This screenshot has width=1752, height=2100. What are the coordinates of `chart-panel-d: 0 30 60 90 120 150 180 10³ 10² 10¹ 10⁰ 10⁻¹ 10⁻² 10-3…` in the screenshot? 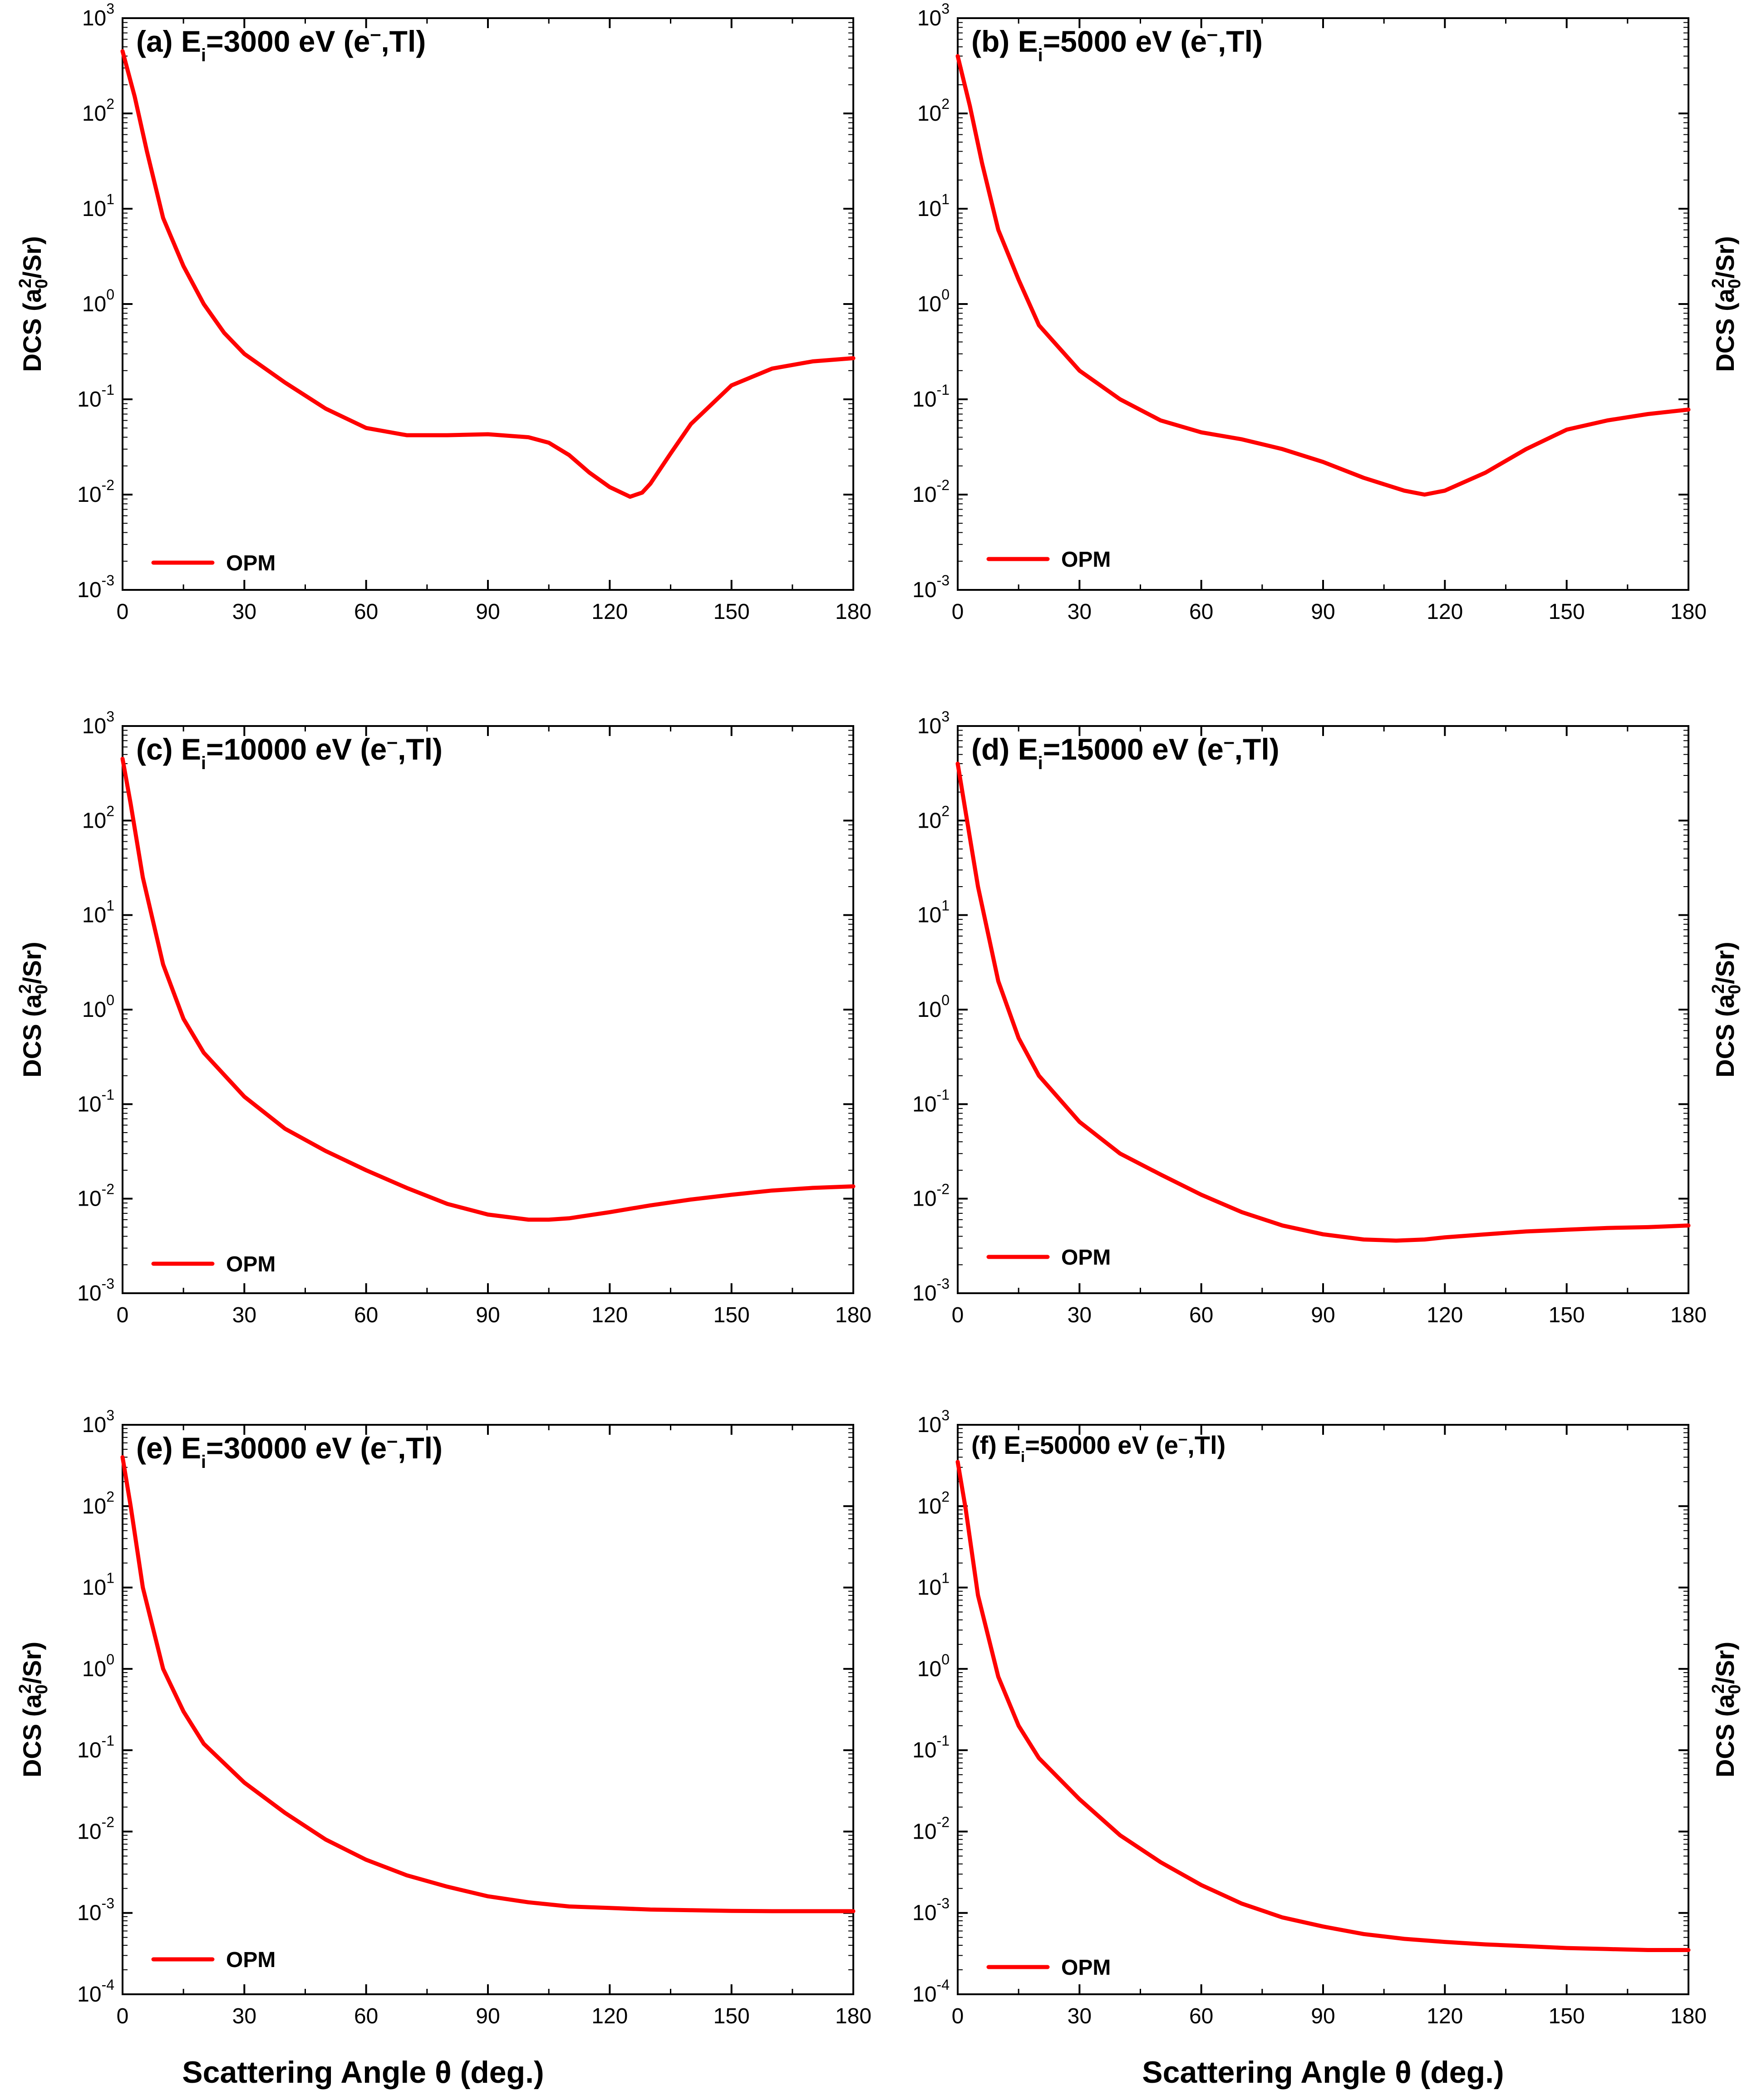 It's located at (1328, 1017).